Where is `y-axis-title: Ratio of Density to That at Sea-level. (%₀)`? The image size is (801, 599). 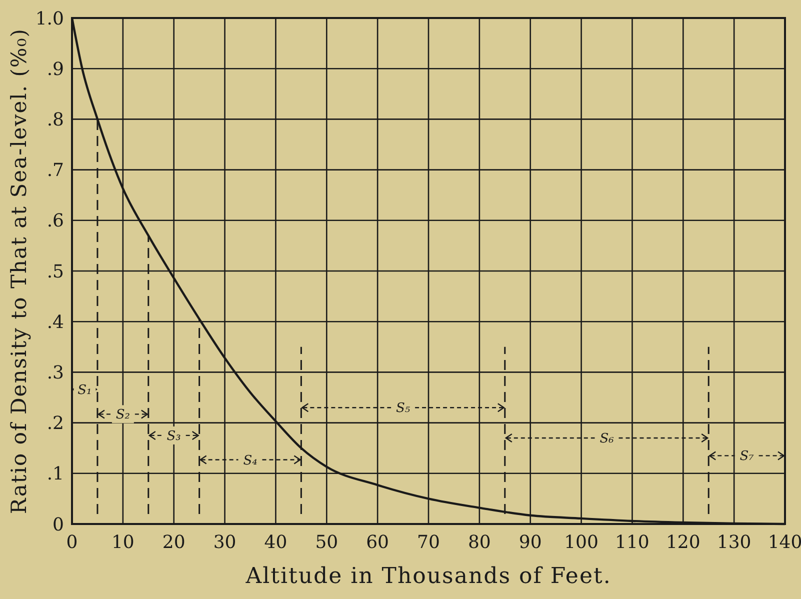
y-axis-title: Ratio of Density to That at Sea-level. (%₀) is located at coordinates (19, 271).